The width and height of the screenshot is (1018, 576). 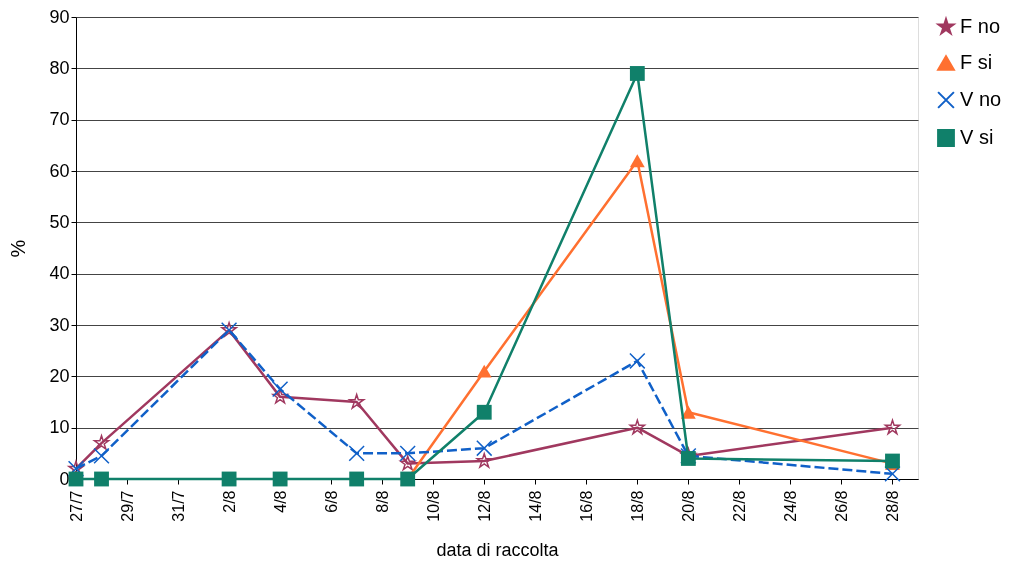 I want to click on y-axis-title: %, so click(x=18, y=248).